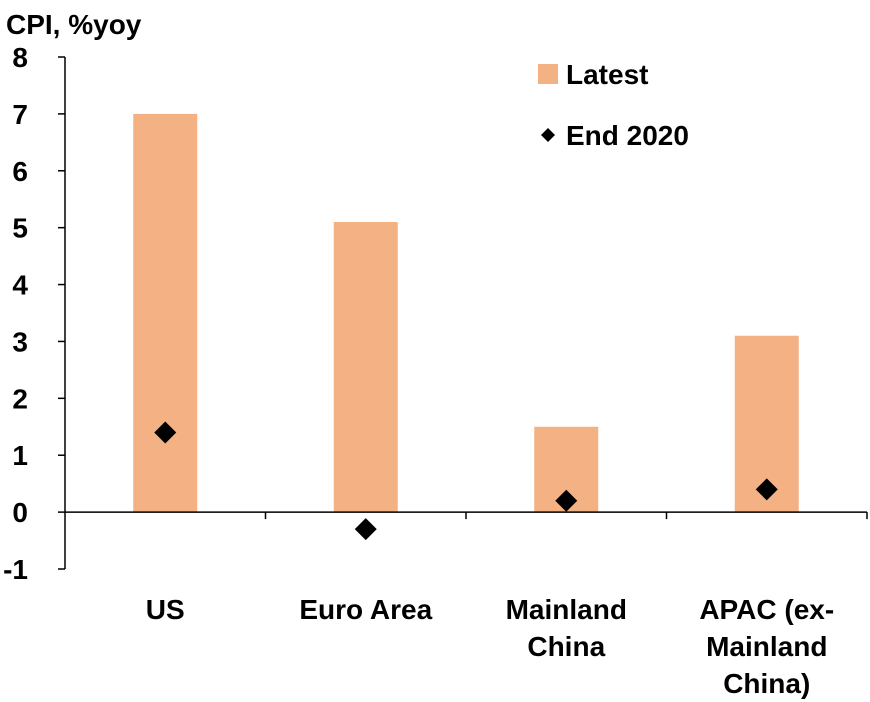 The width and height of the screenshot is (870, 702). I want to click on x-category-label: US, so click(165, 609).